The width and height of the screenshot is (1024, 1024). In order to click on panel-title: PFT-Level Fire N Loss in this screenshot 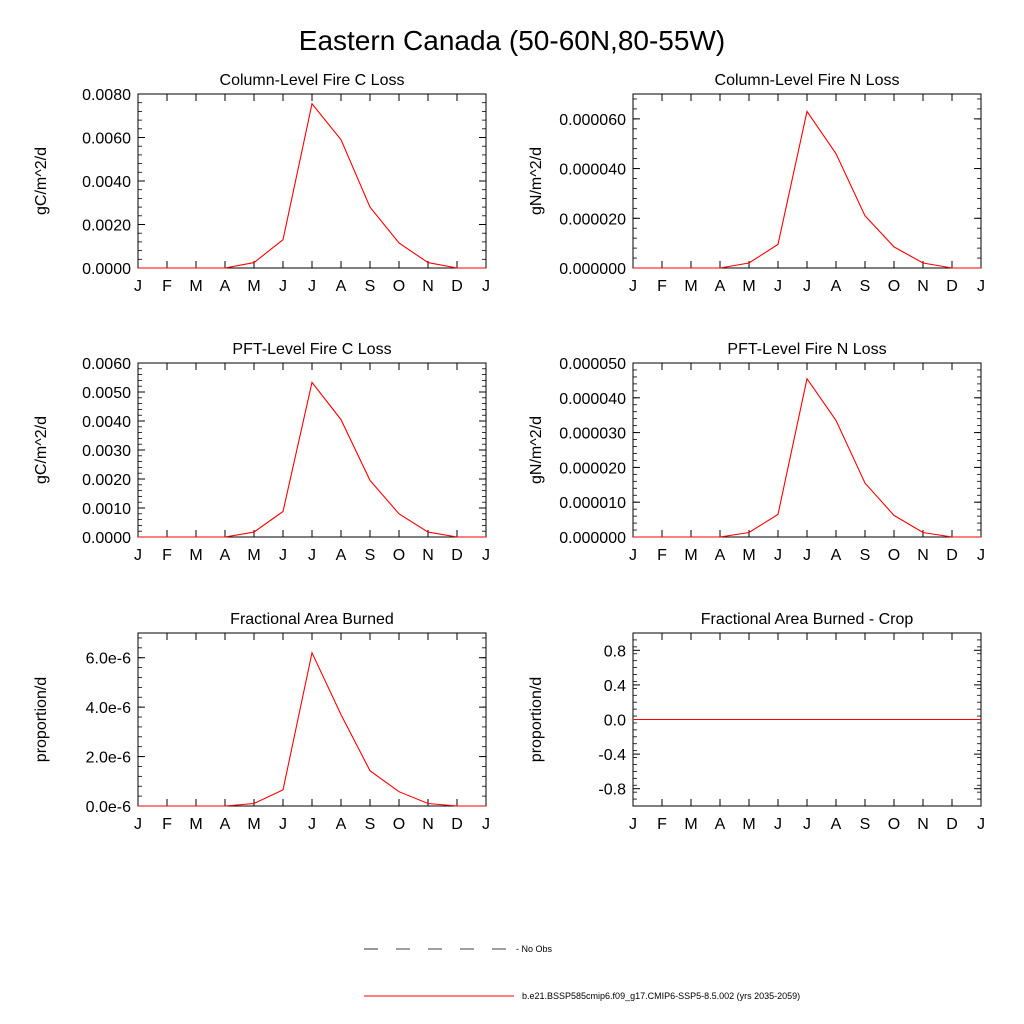, I will do `click(806, 349)`.